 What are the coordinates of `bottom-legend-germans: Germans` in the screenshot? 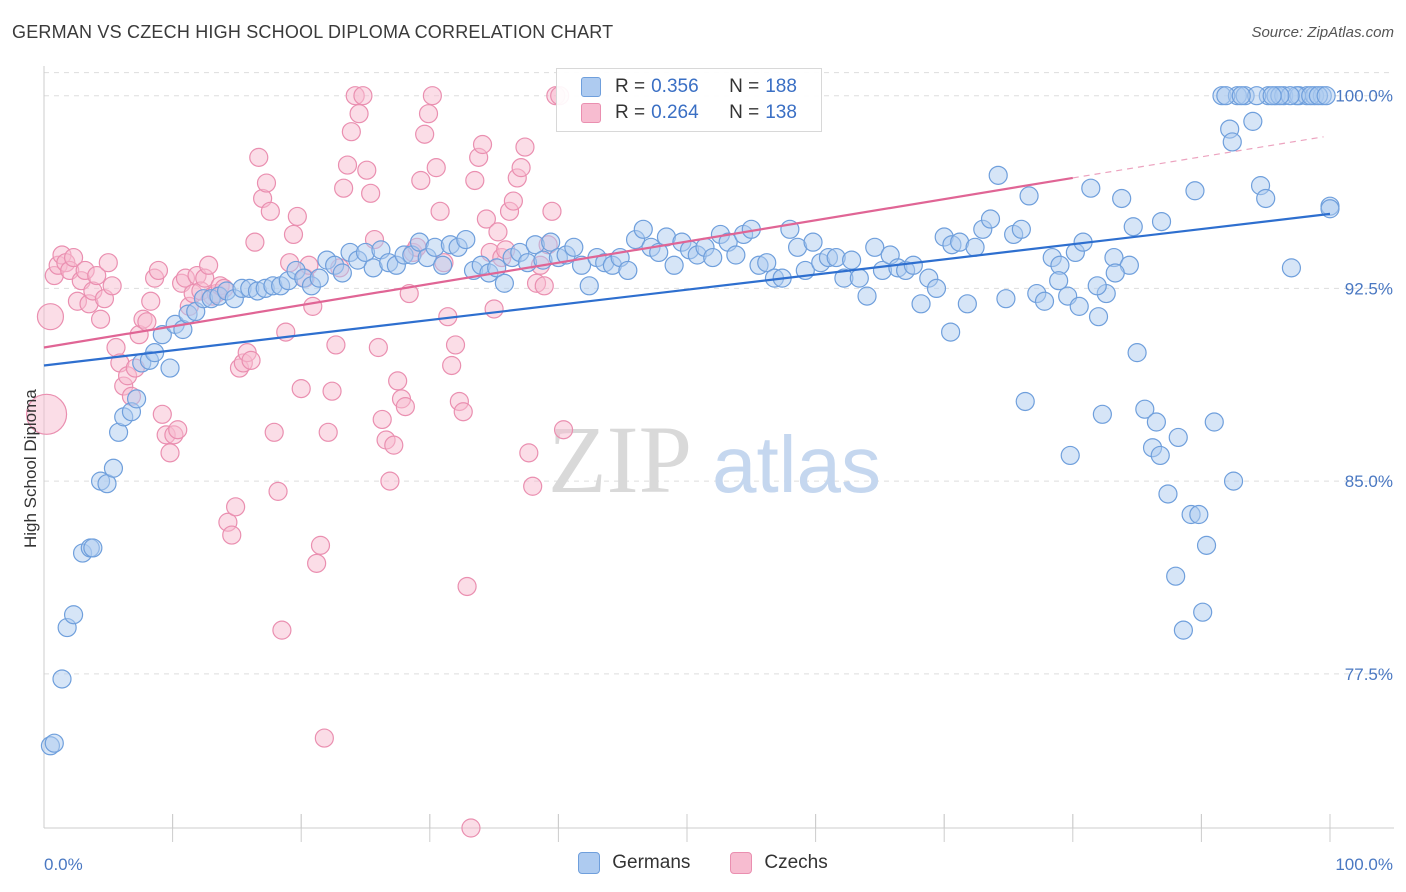 It's located at (634, 863).